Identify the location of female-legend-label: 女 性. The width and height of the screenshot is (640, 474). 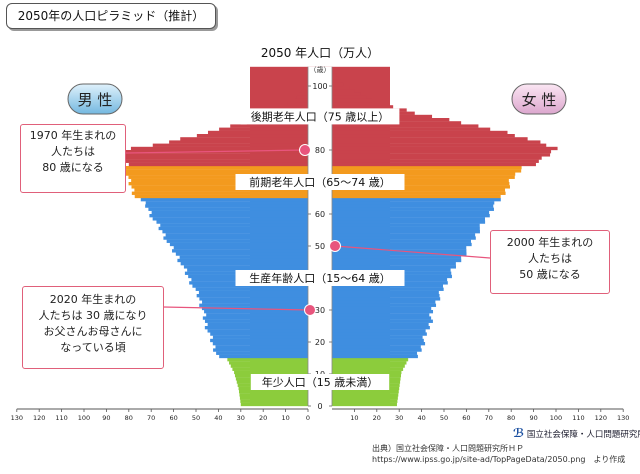
(539, 100).